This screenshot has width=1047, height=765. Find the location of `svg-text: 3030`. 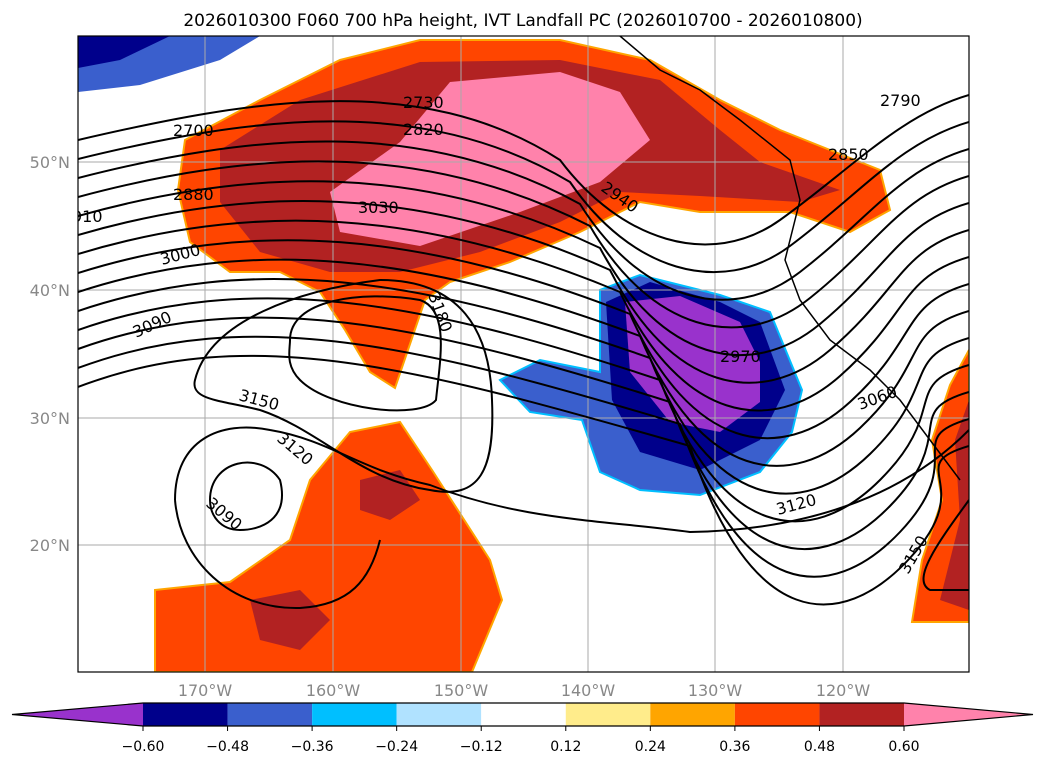

svg-text: 3030 is located at coordinates (378, 207).